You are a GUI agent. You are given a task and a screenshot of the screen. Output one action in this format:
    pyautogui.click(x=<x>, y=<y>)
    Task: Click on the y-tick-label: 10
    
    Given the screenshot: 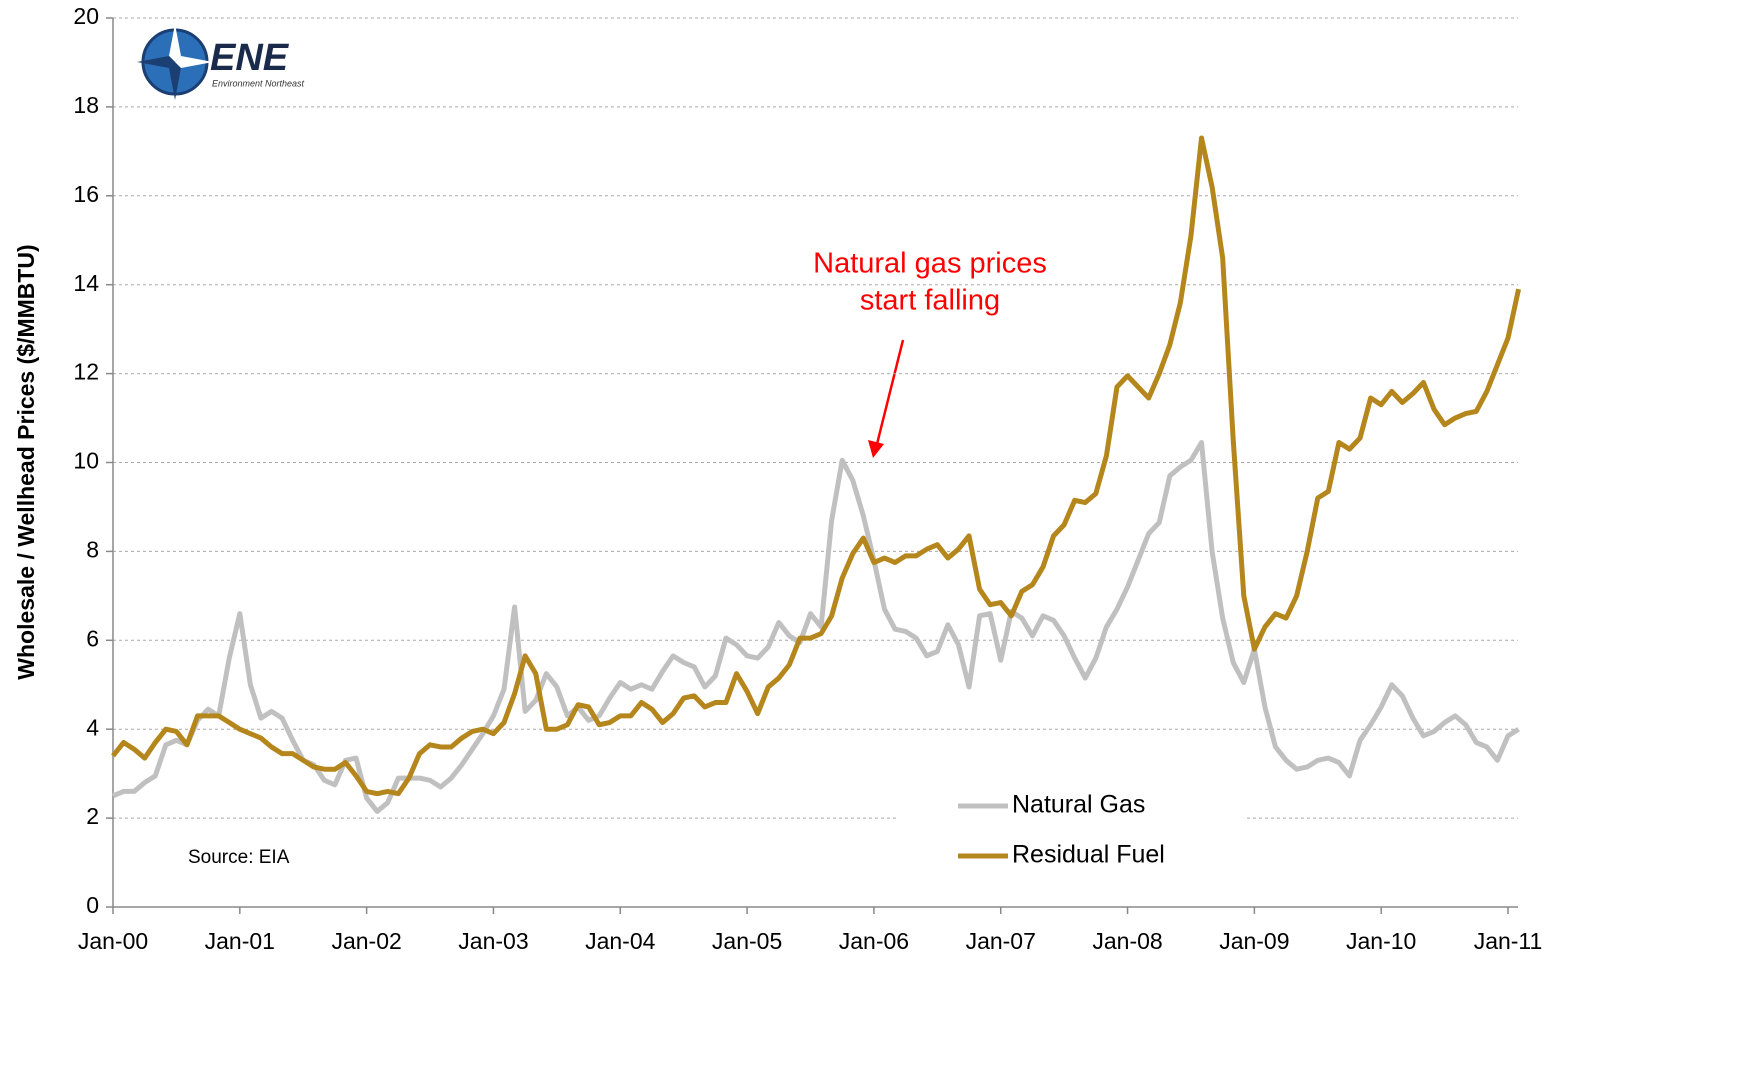 What is the action you would take?
    pyautogui.click(x=86, y=461)
    